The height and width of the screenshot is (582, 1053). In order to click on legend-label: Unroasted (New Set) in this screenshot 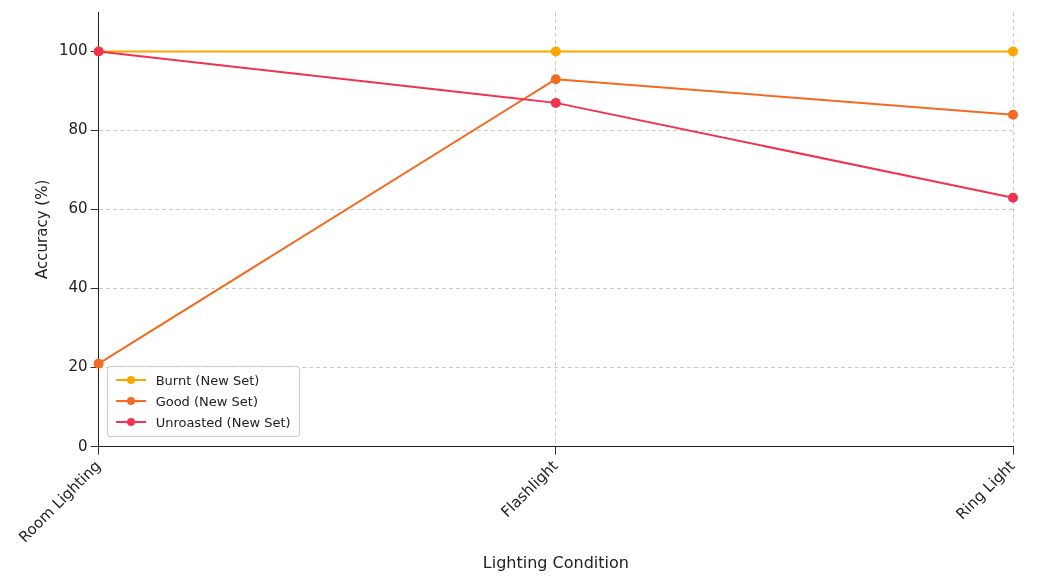, I will do `click(223, 422)`.